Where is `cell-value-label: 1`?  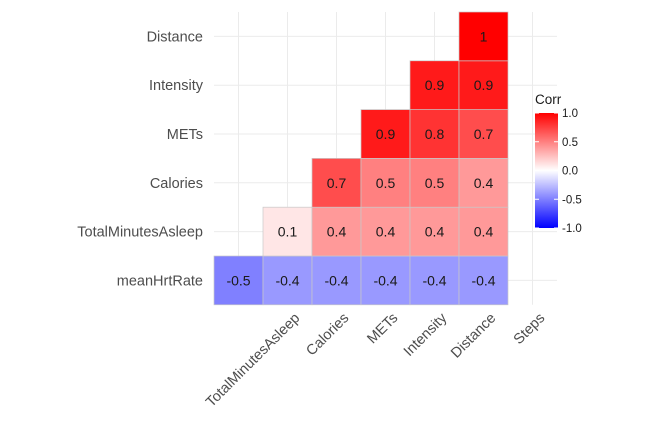 cell-value-label: 1 is located at coordinates (484, 36).